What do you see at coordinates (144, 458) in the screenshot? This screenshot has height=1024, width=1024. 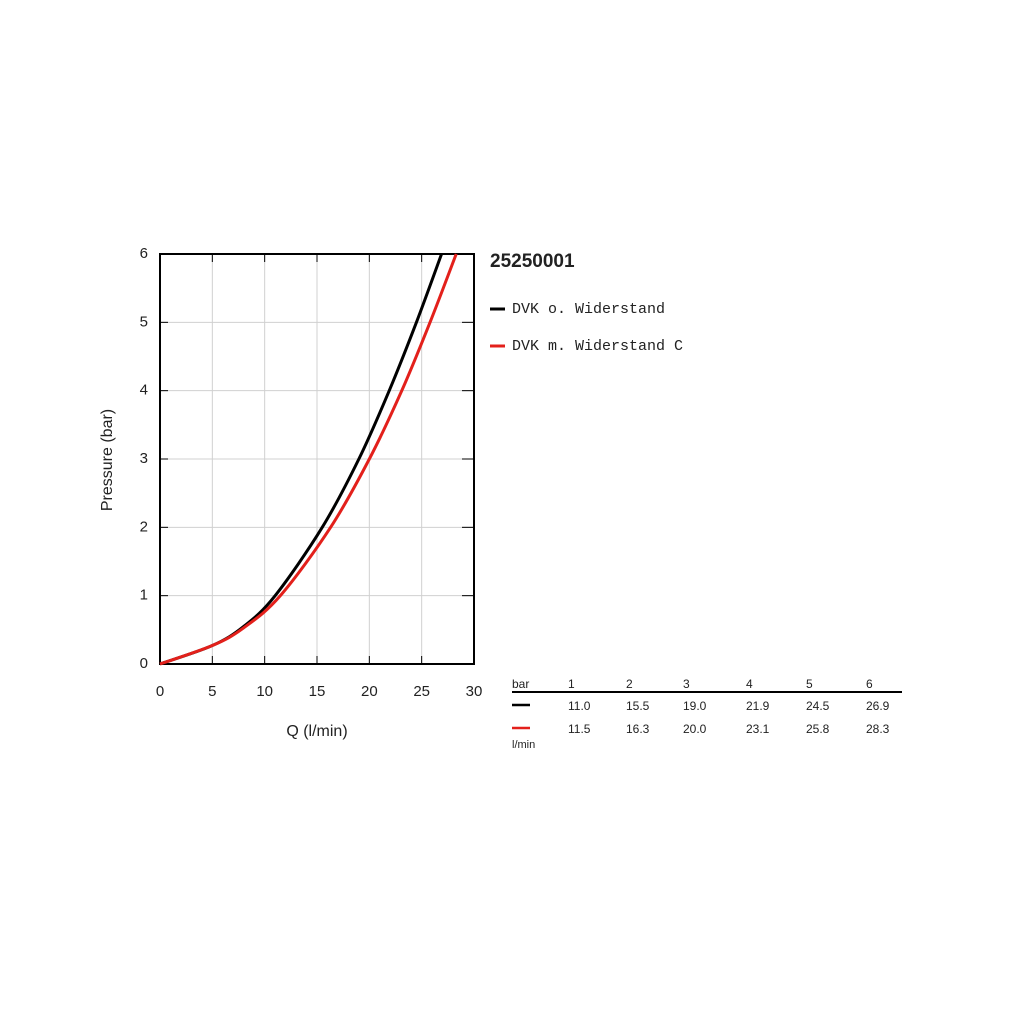 I see `y-tick-label: 3` at bounding box center [144, 458].